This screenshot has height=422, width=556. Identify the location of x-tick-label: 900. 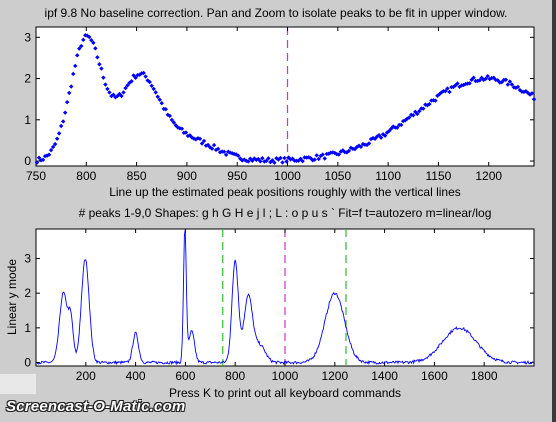
(187, 176).